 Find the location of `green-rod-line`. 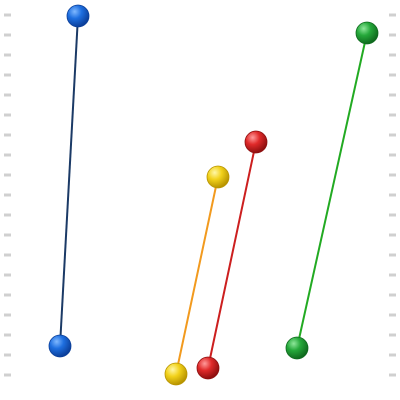

green-rod-line is located at coordinates (332, 190).